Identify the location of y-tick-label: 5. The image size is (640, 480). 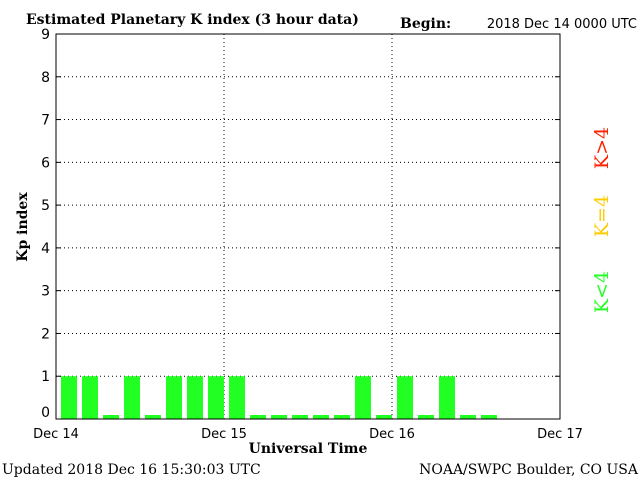
(45, 206).